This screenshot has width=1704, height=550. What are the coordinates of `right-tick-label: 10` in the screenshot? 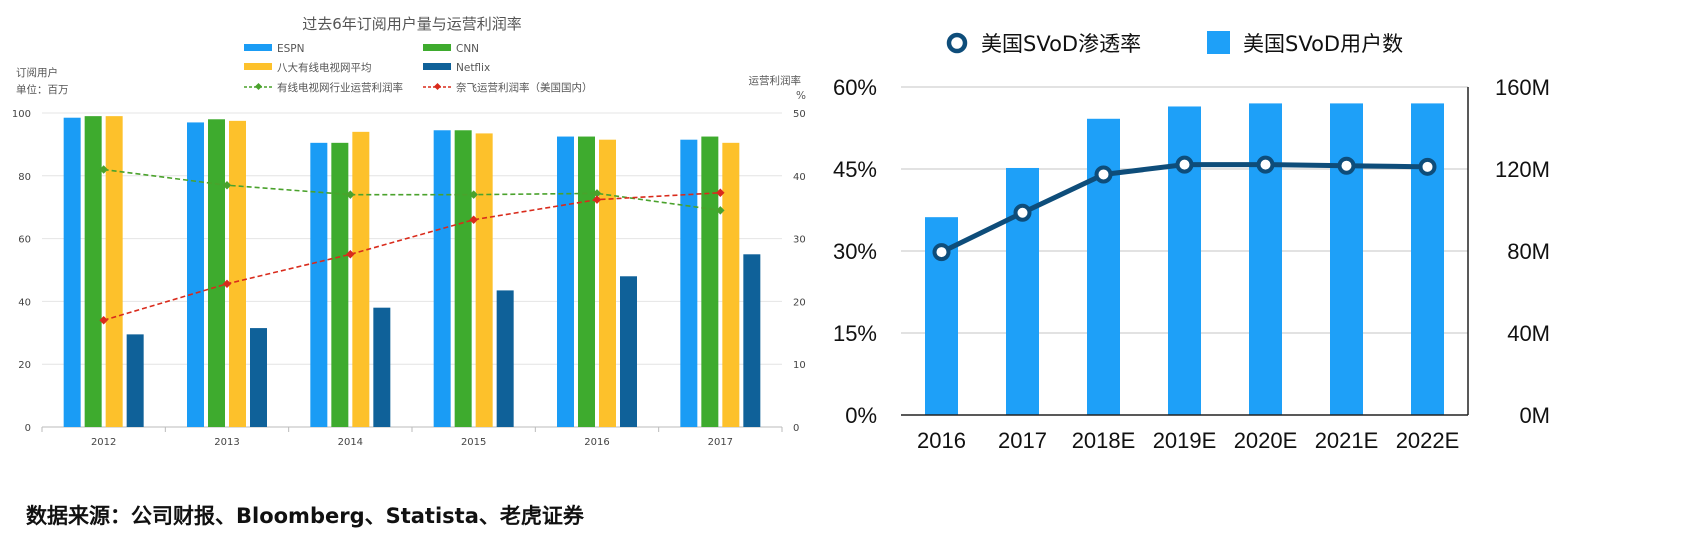 It's located at (799, 365).